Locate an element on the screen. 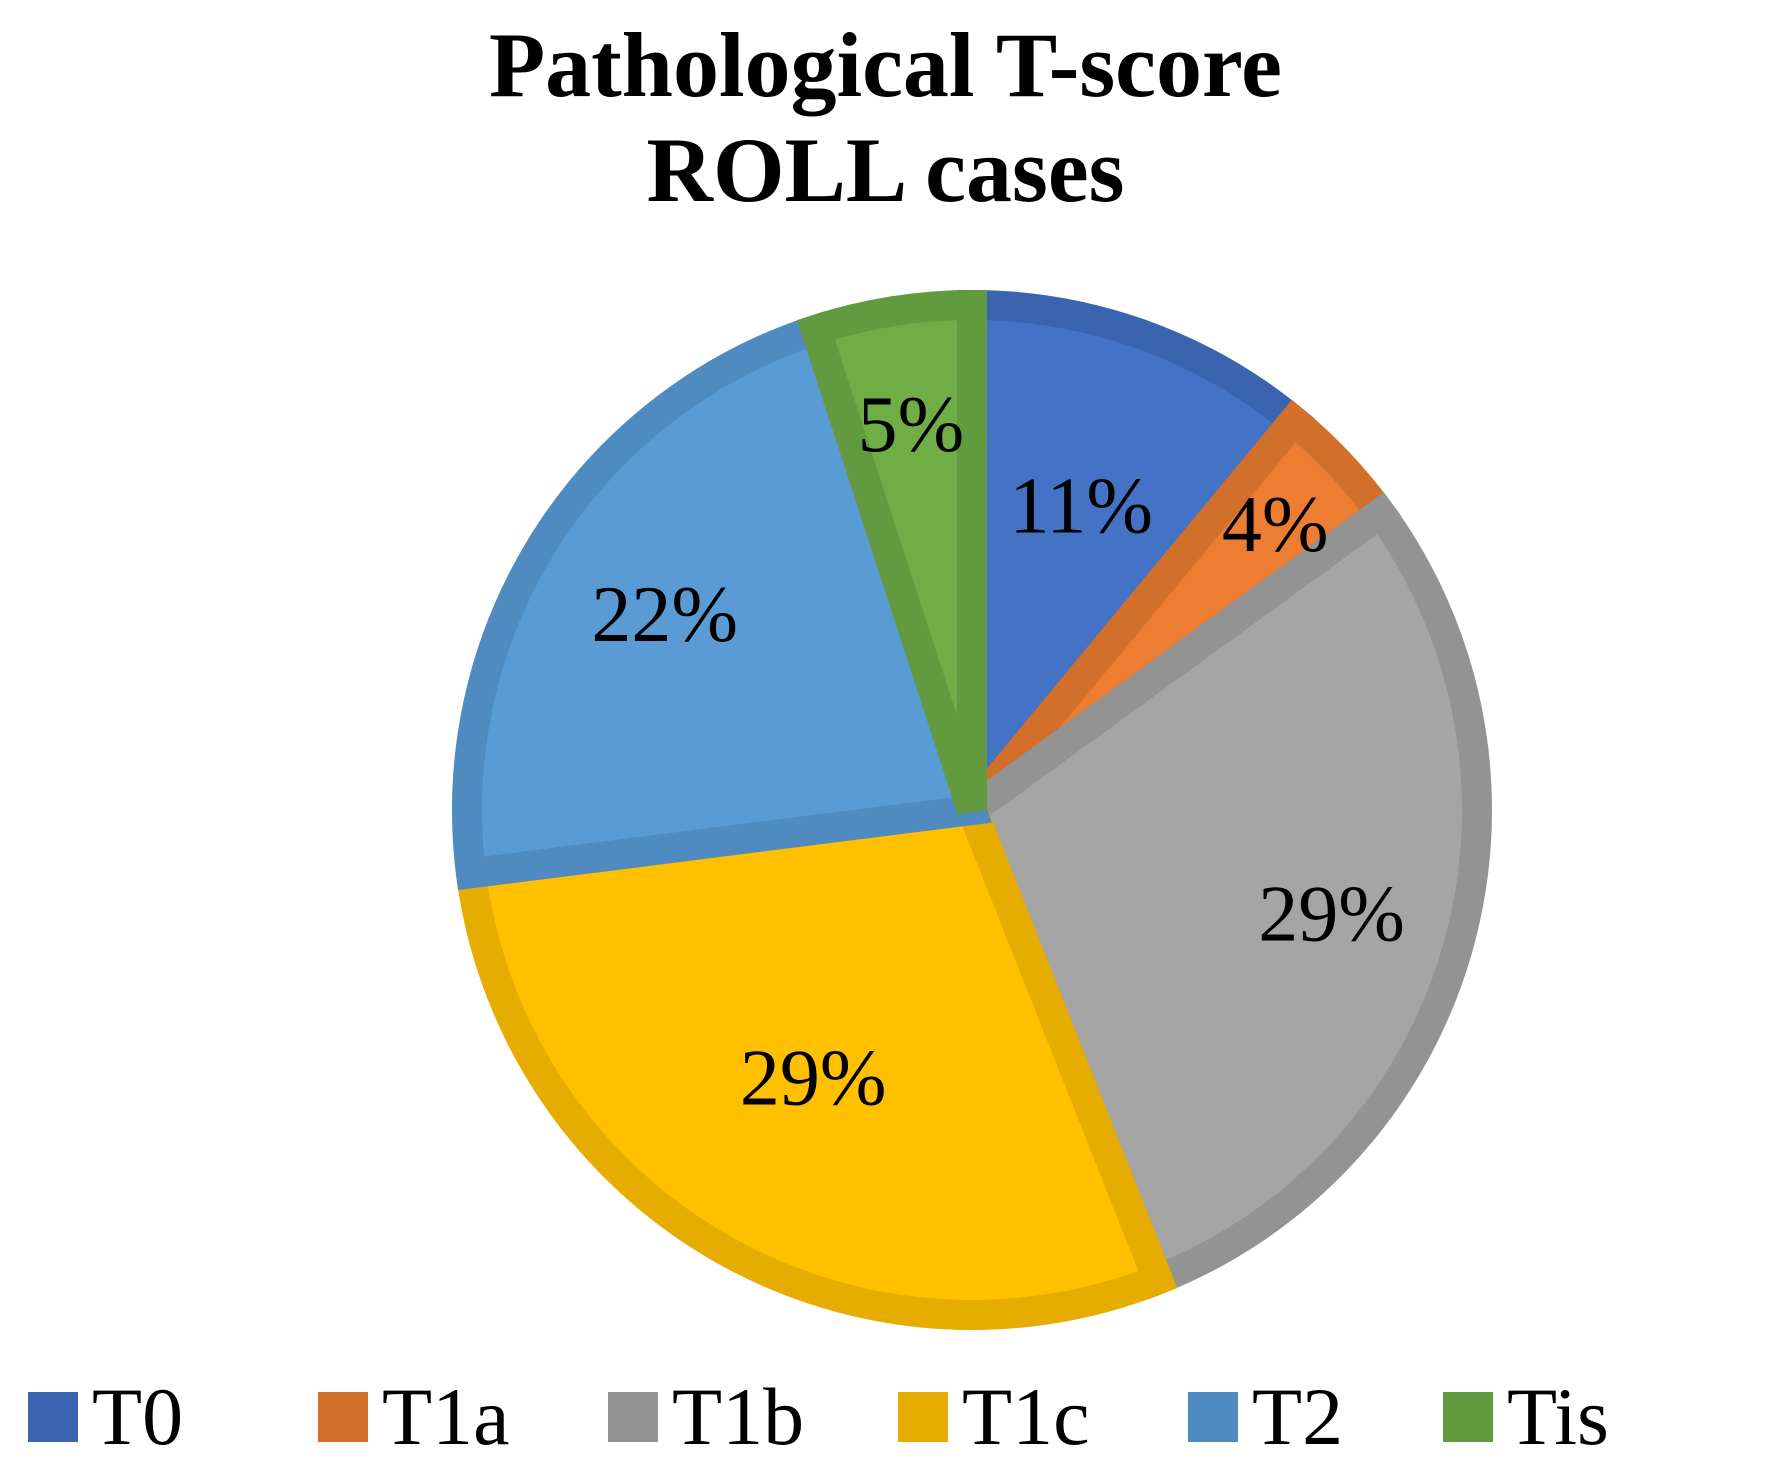 The width and height of the screenshot is (1771, 1473). legend-item-tis: Tis is located at coordinates (1526, 1417).